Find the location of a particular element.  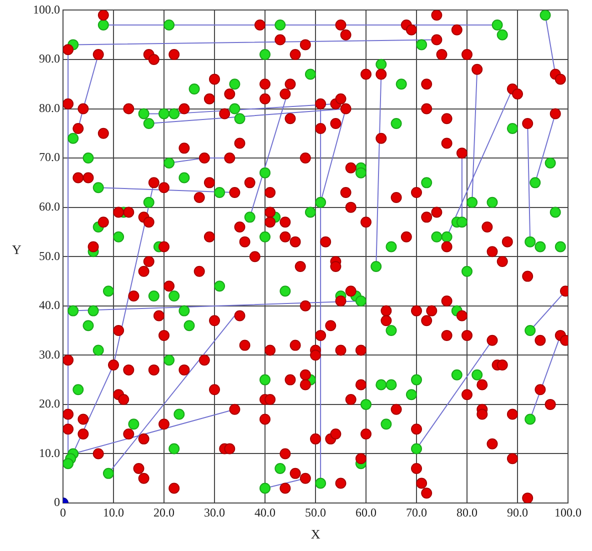

y-tick-label: 90.0 is located at coordinates (49, 59).